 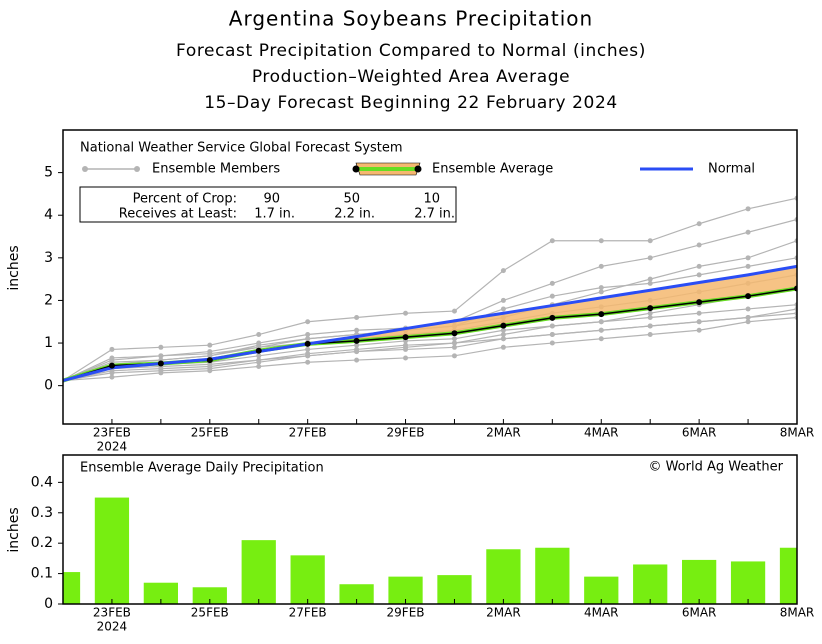 I want to click on y-tick-label: 0.4, so click(x=42, y=482).